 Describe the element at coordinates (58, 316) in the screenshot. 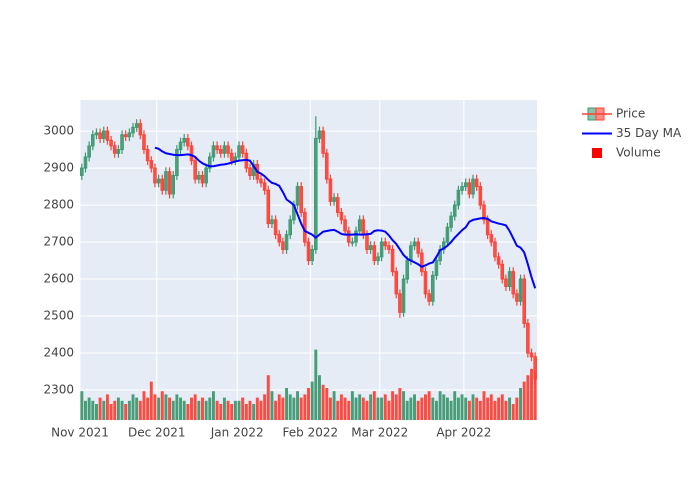

I see `y-tick-label: 2500` at that location.